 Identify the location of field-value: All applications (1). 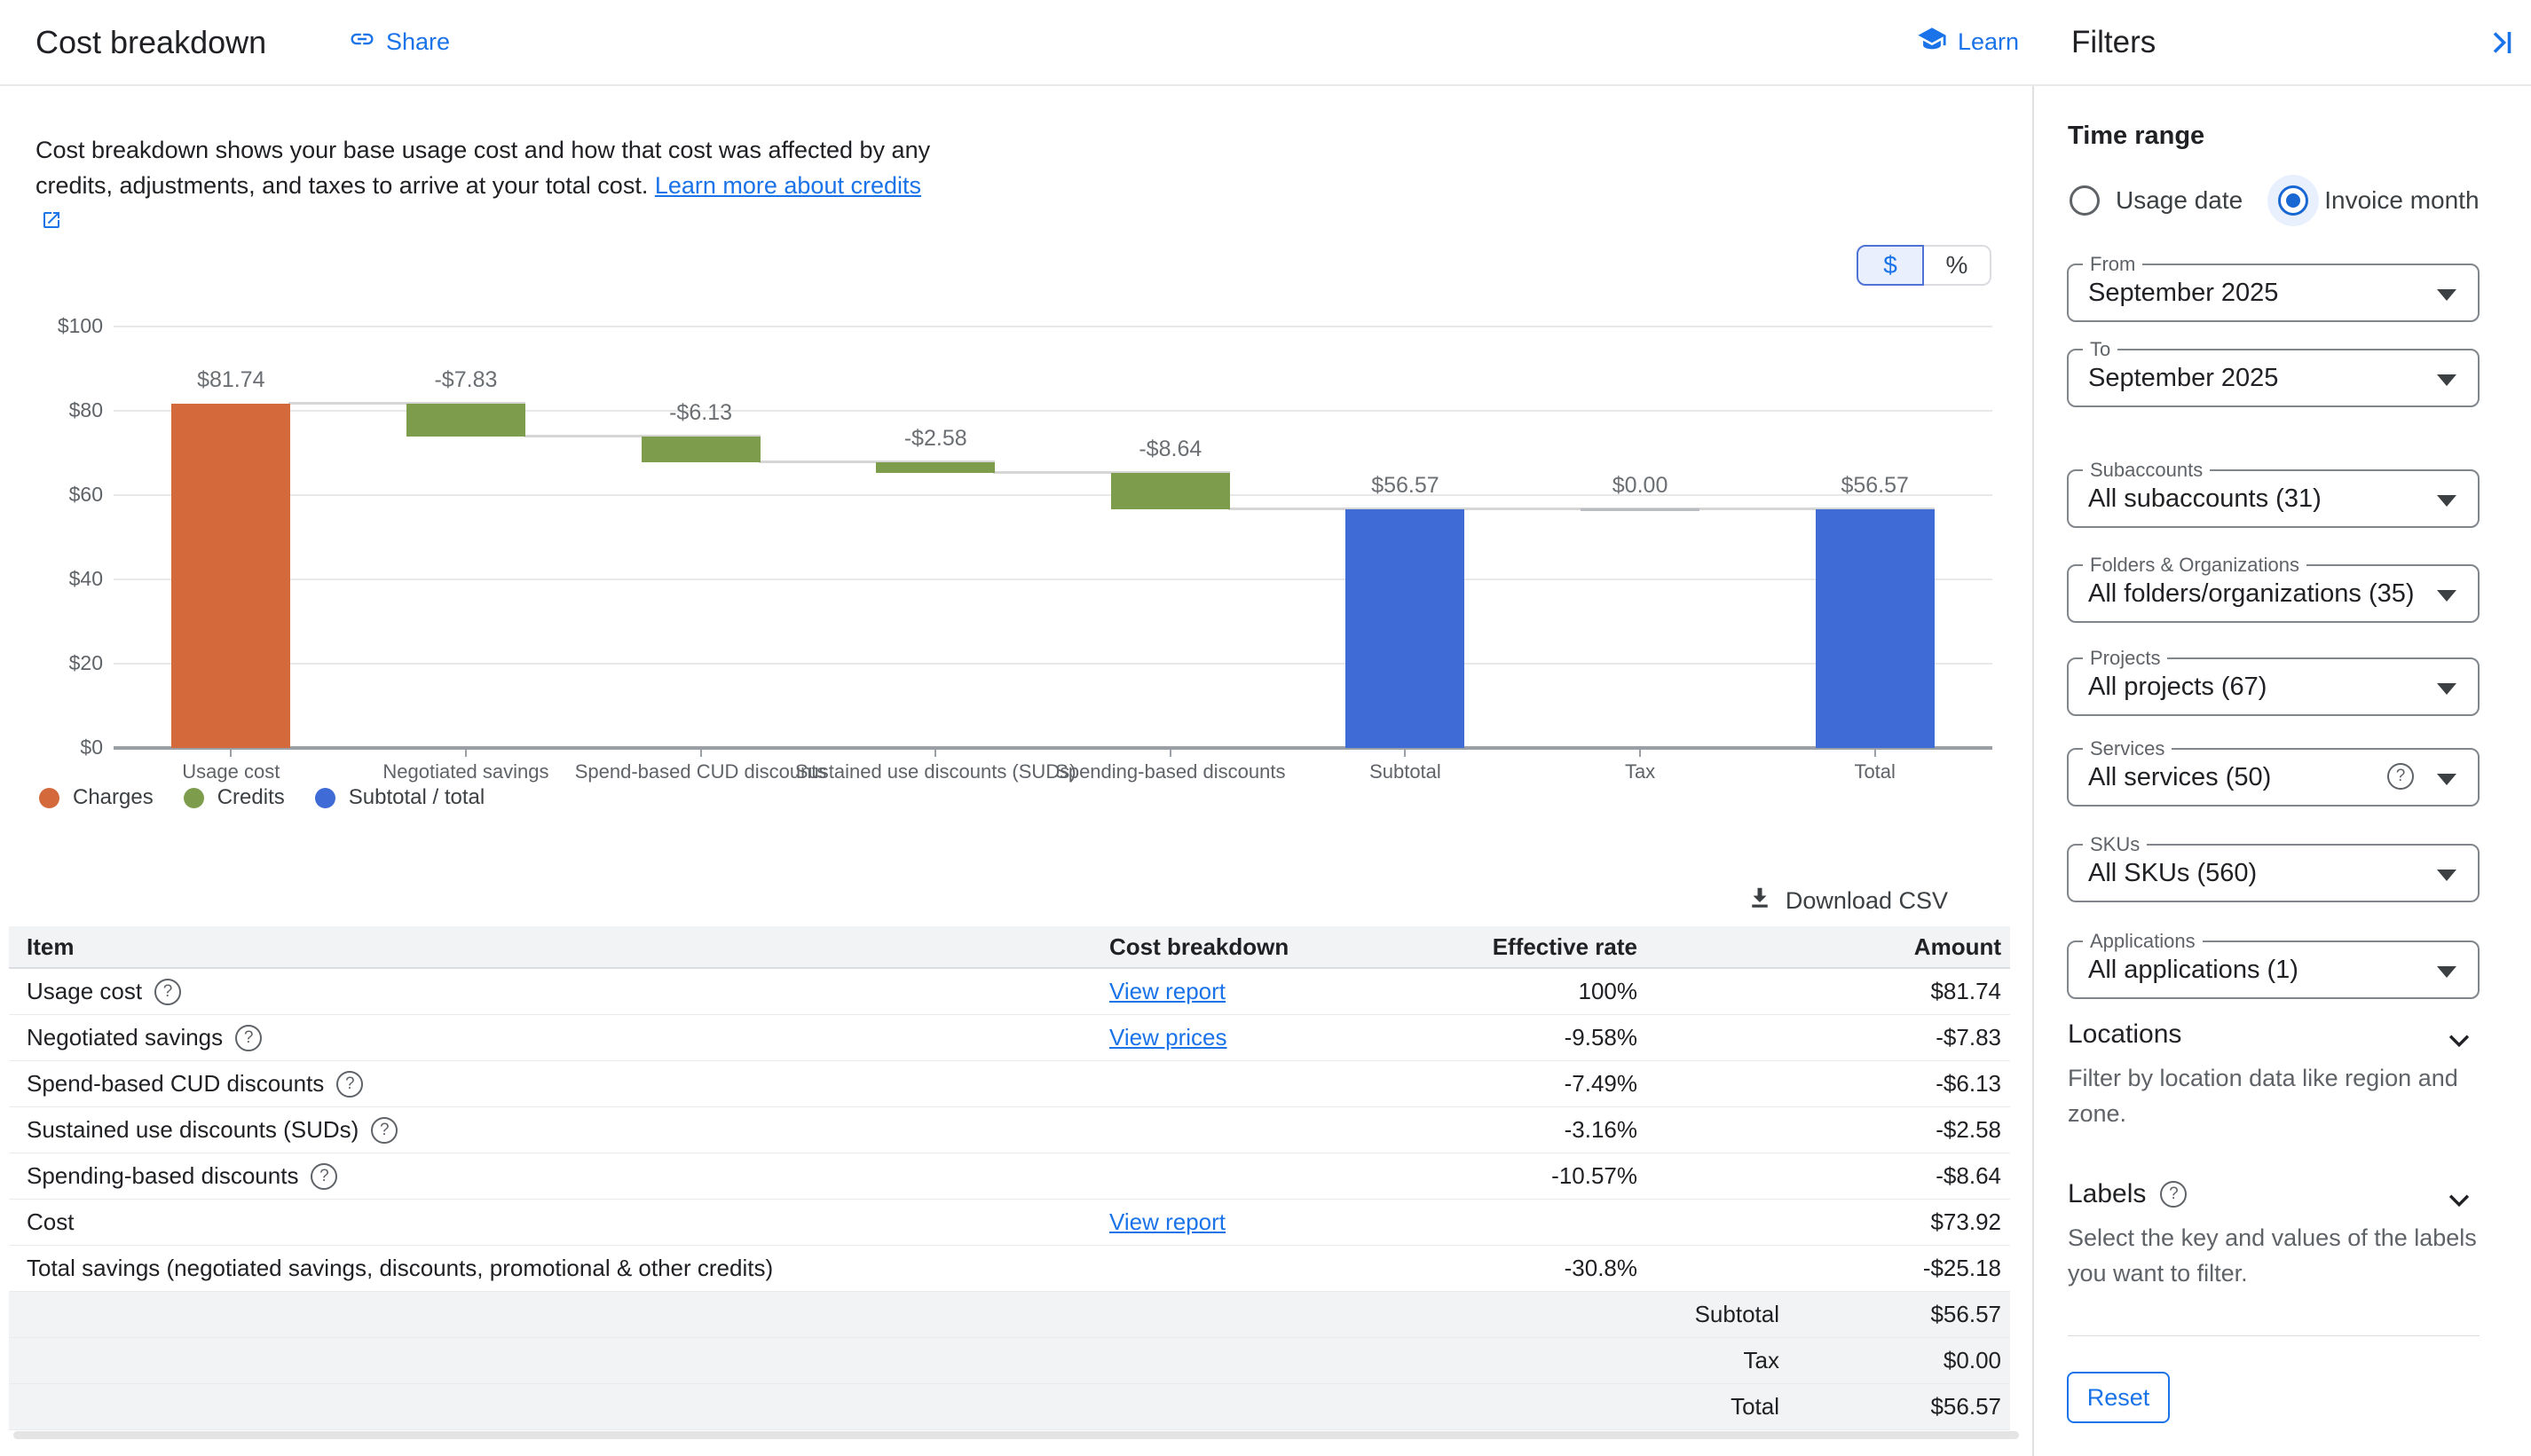
(2193, 969).